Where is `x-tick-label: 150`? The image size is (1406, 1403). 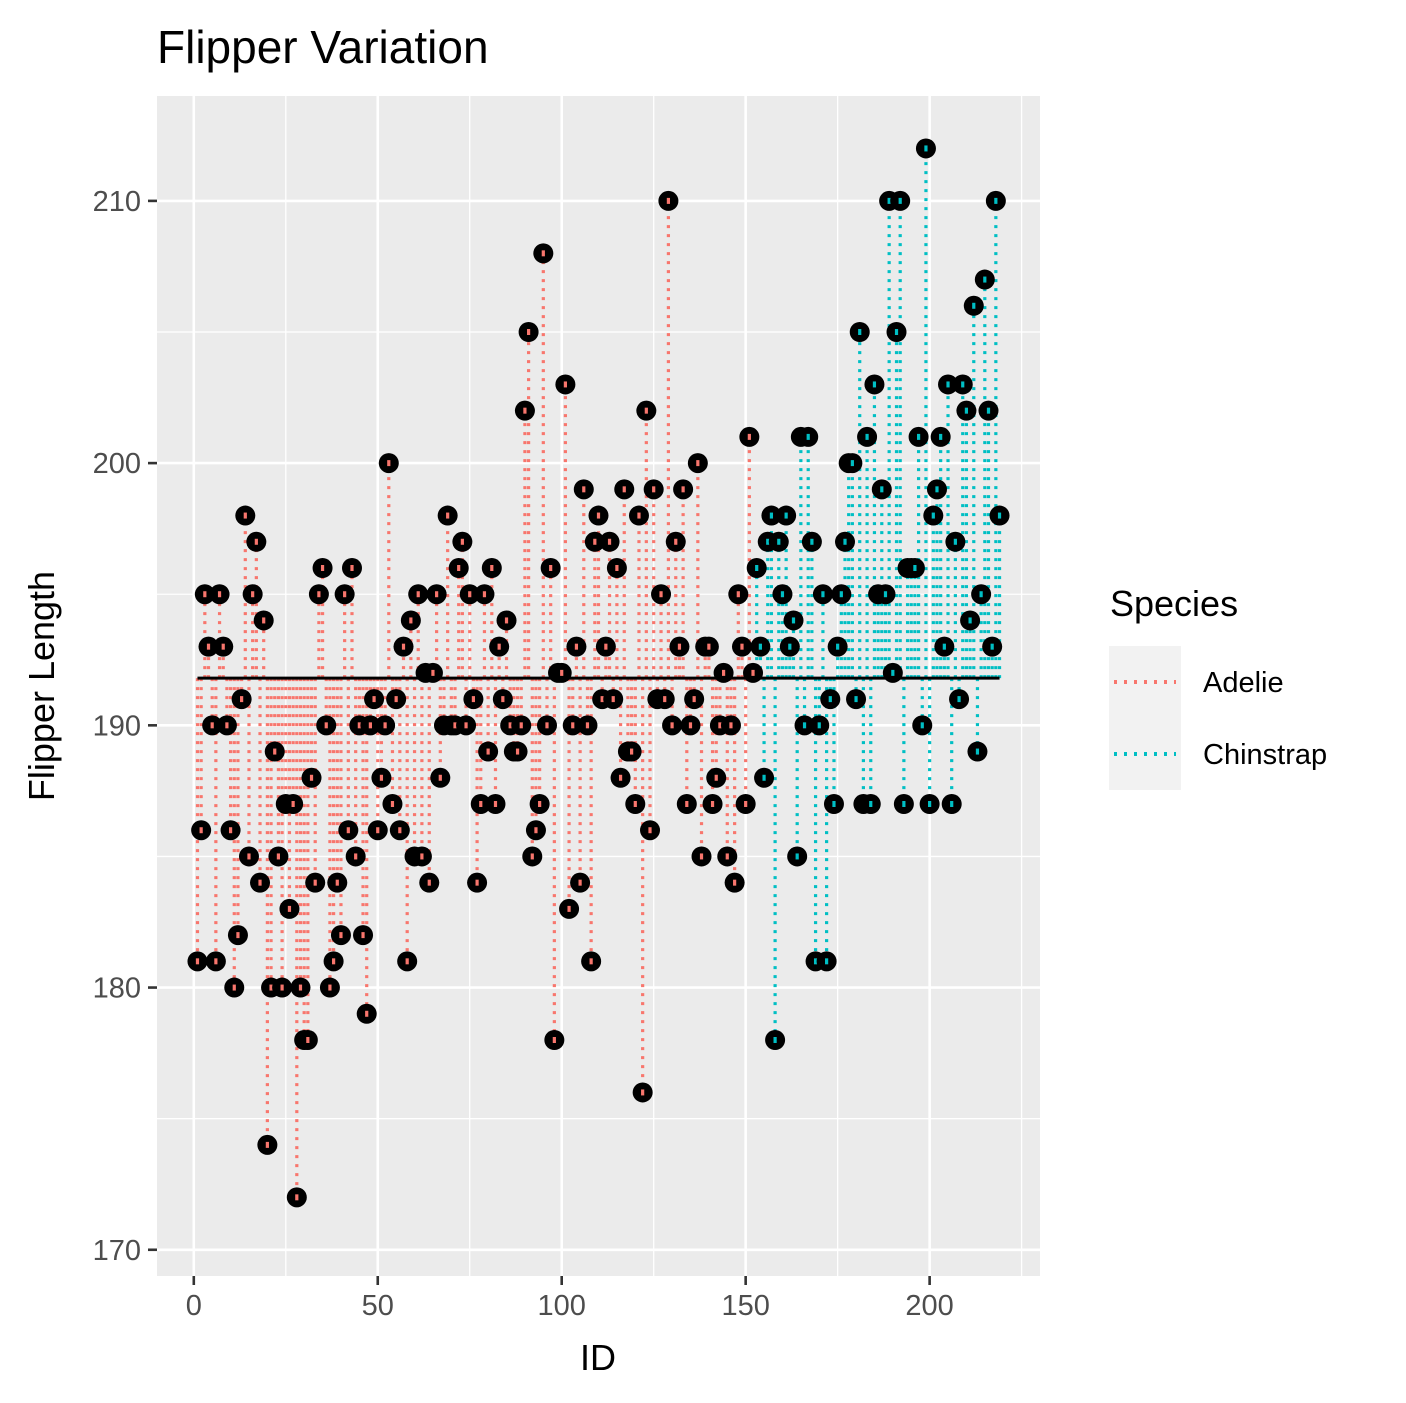 x-tick-label: 150 is located at coordinates (745, 1306).